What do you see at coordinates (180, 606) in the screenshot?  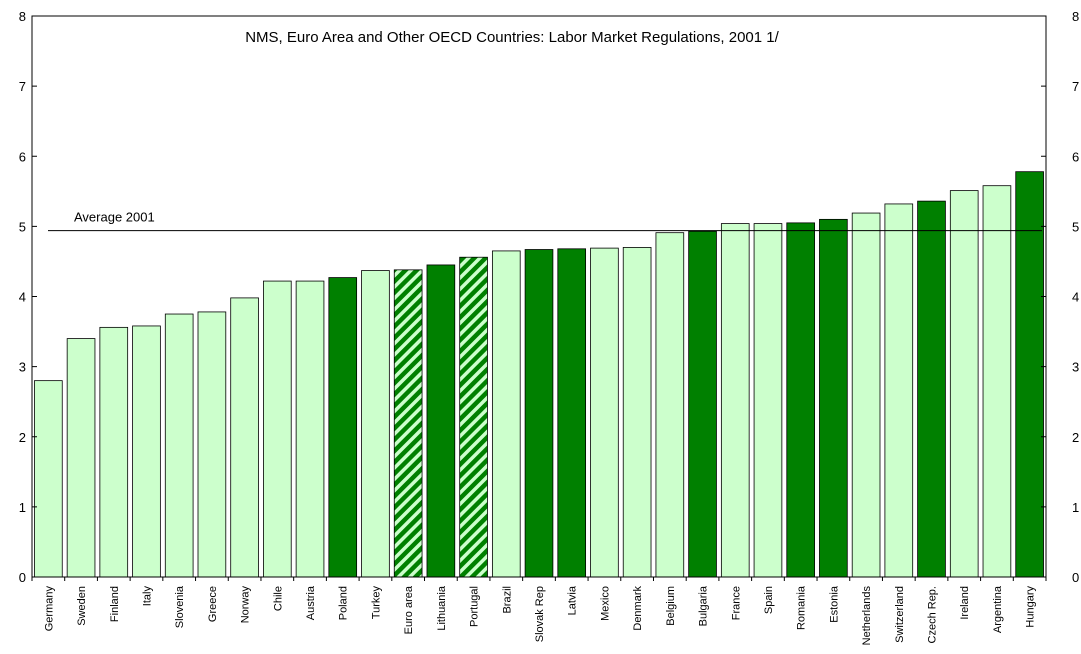 I see `category-label: Slovenia` at bounding box center [180, 606].